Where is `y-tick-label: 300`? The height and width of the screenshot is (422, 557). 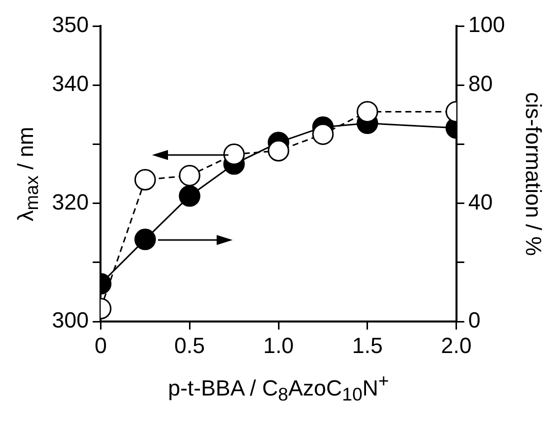 y-tick-label: 300 is located at coordinates (70, 320).